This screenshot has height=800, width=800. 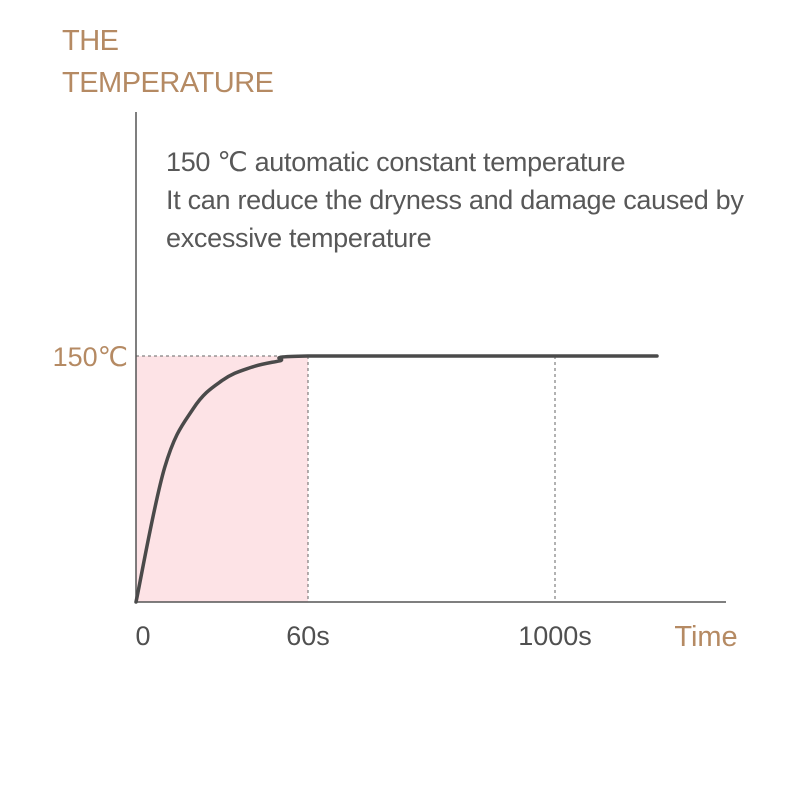 What do you see at coordinates (308, 636) in the screenshot?
I see `x-tick-label: 60s` at bounding box center [308, 636].